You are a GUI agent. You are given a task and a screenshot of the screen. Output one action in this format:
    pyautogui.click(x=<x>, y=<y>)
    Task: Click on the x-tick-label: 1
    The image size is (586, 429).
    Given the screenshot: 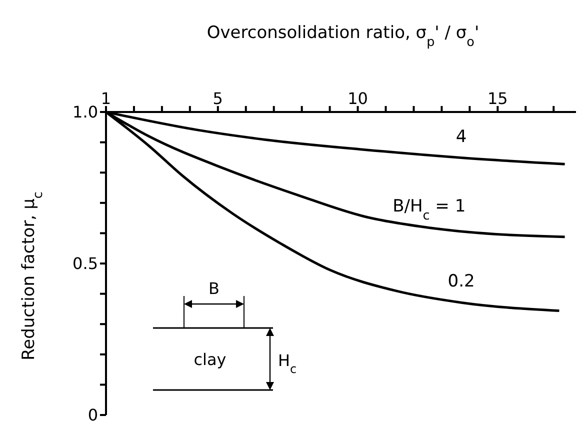 What is the action you would take?
    pyautogui.click(x=106, y=98)
    